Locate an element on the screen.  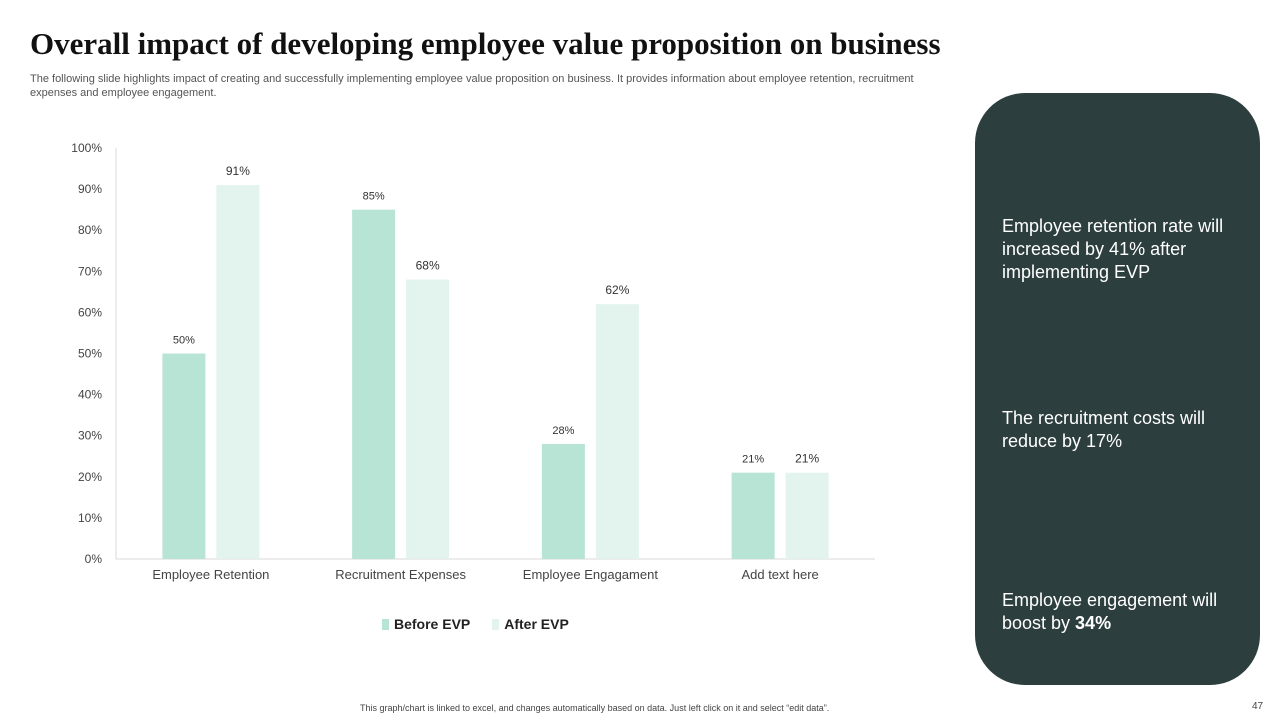
y-tick-label: 30% is located at coordinates (90, 436).